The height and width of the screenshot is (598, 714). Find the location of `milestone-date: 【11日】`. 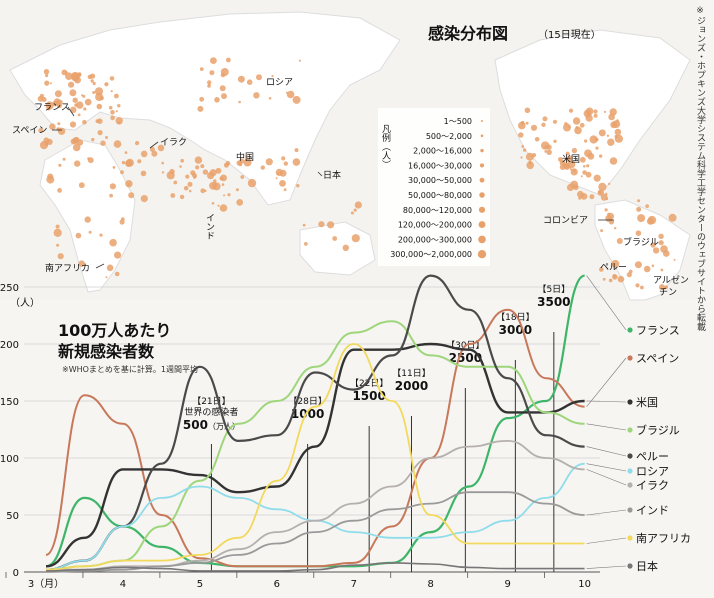

milestone-date: 【11日】 is located at coordinates (411, 373).